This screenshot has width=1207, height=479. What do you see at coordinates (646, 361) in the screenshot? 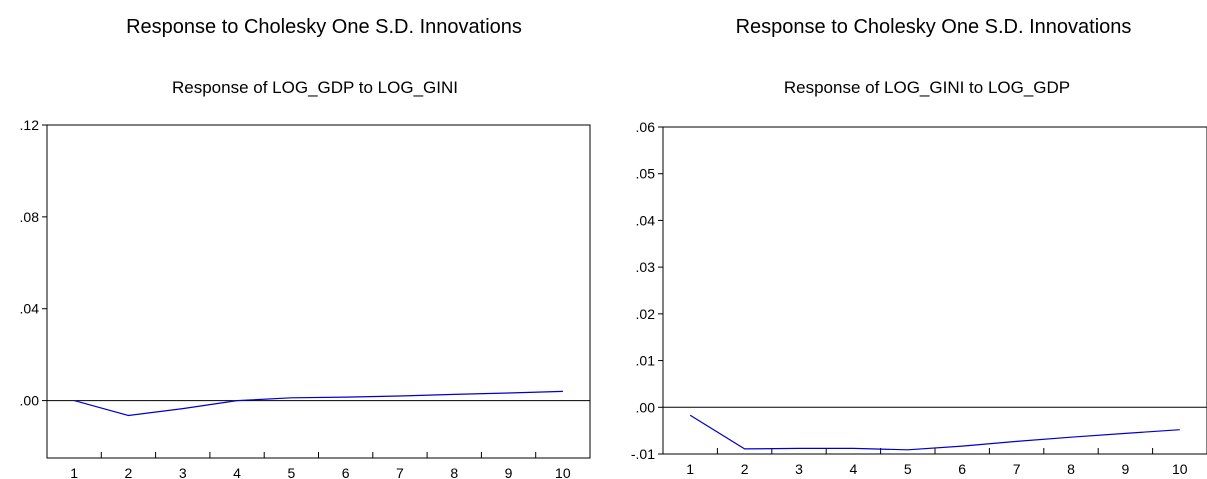
I see `y-tick-label: .01` at bounding box center [646, 361].